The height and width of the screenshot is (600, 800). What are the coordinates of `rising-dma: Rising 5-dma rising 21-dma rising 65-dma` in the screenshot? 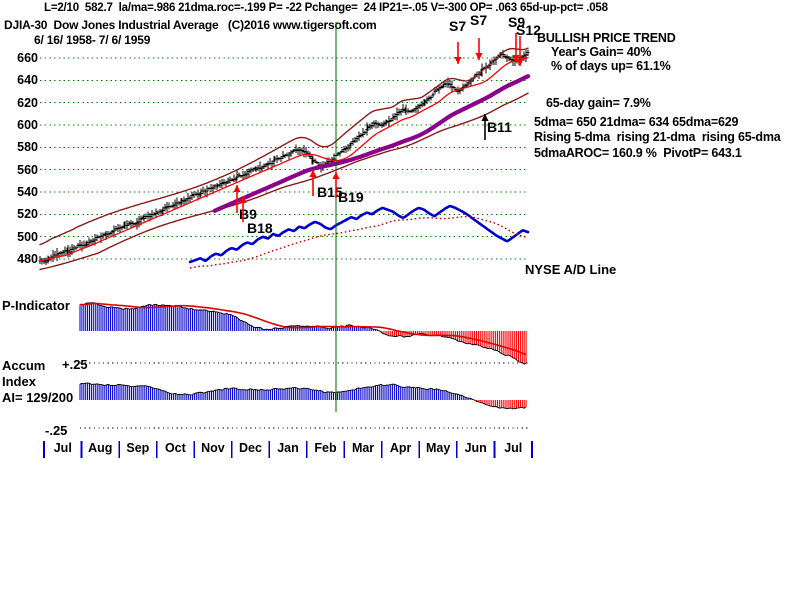 It's located at (657, 137).